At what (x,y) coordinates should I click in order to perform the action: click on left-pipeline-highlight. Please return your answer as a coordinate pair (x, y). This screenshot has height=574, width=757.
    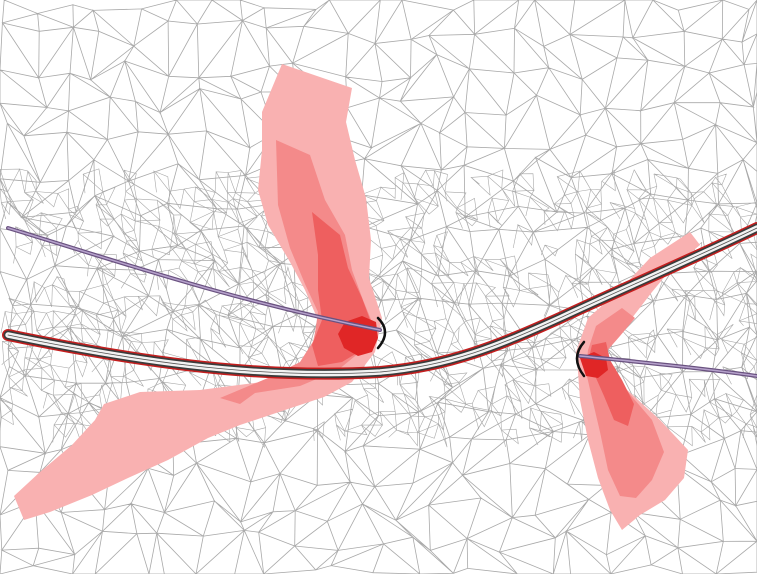
    Looking at the image, I should click on (194, 279).